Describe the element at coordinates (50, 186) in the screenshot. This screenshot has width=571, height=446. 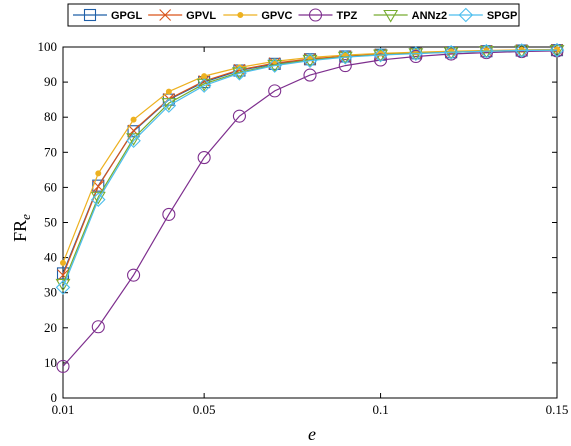
I see `y-tick-label: 60` at that location.